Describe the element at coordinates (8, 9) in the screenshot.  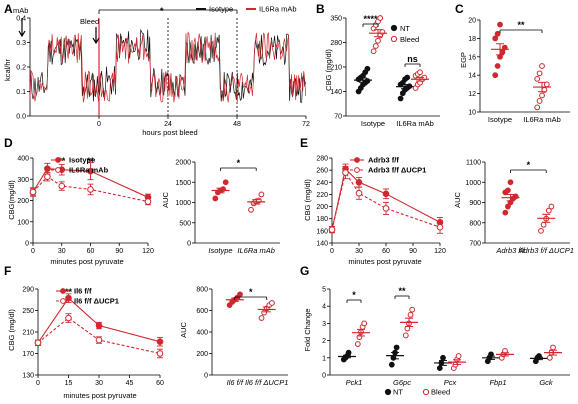
I see `panel-label-a: A` at that location.